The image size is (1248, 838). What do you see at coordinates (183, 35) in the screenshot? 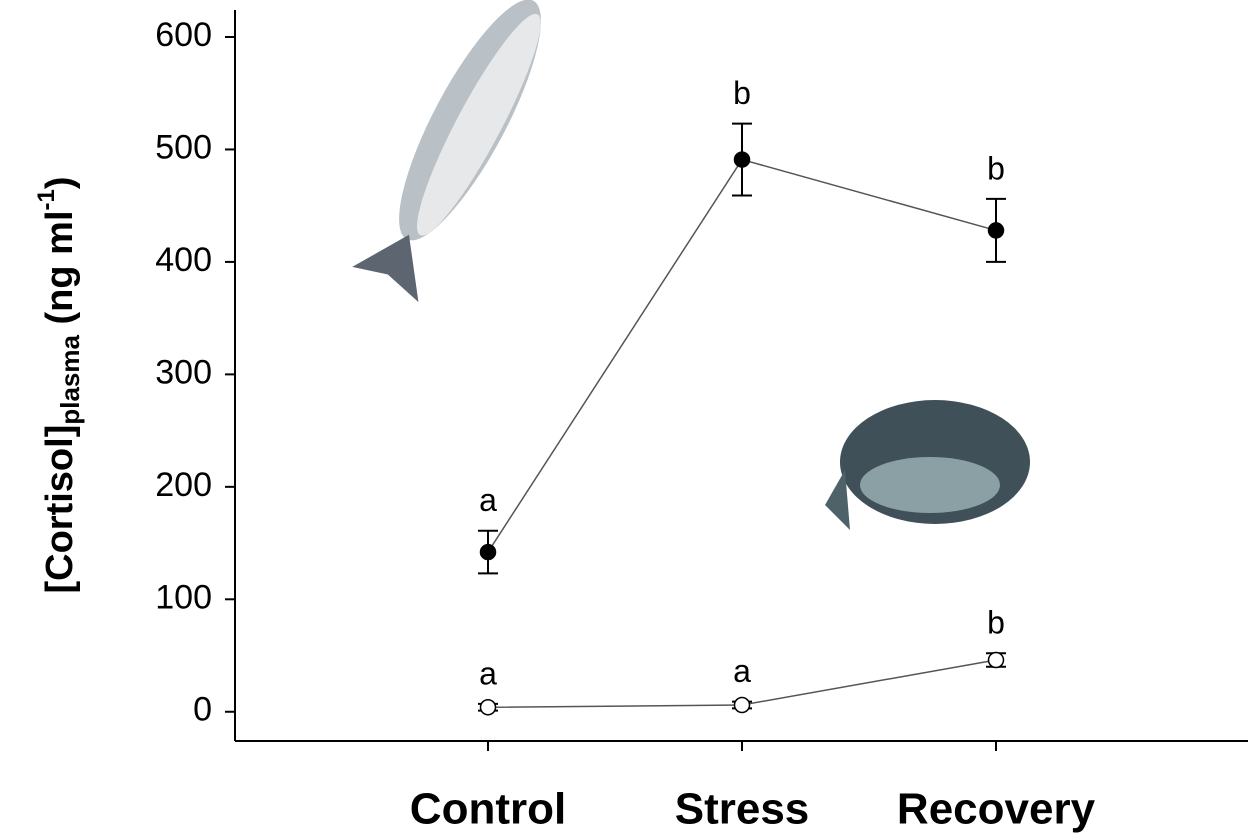
I see `y-tick-label: 600` at bounding box center [183, 35].